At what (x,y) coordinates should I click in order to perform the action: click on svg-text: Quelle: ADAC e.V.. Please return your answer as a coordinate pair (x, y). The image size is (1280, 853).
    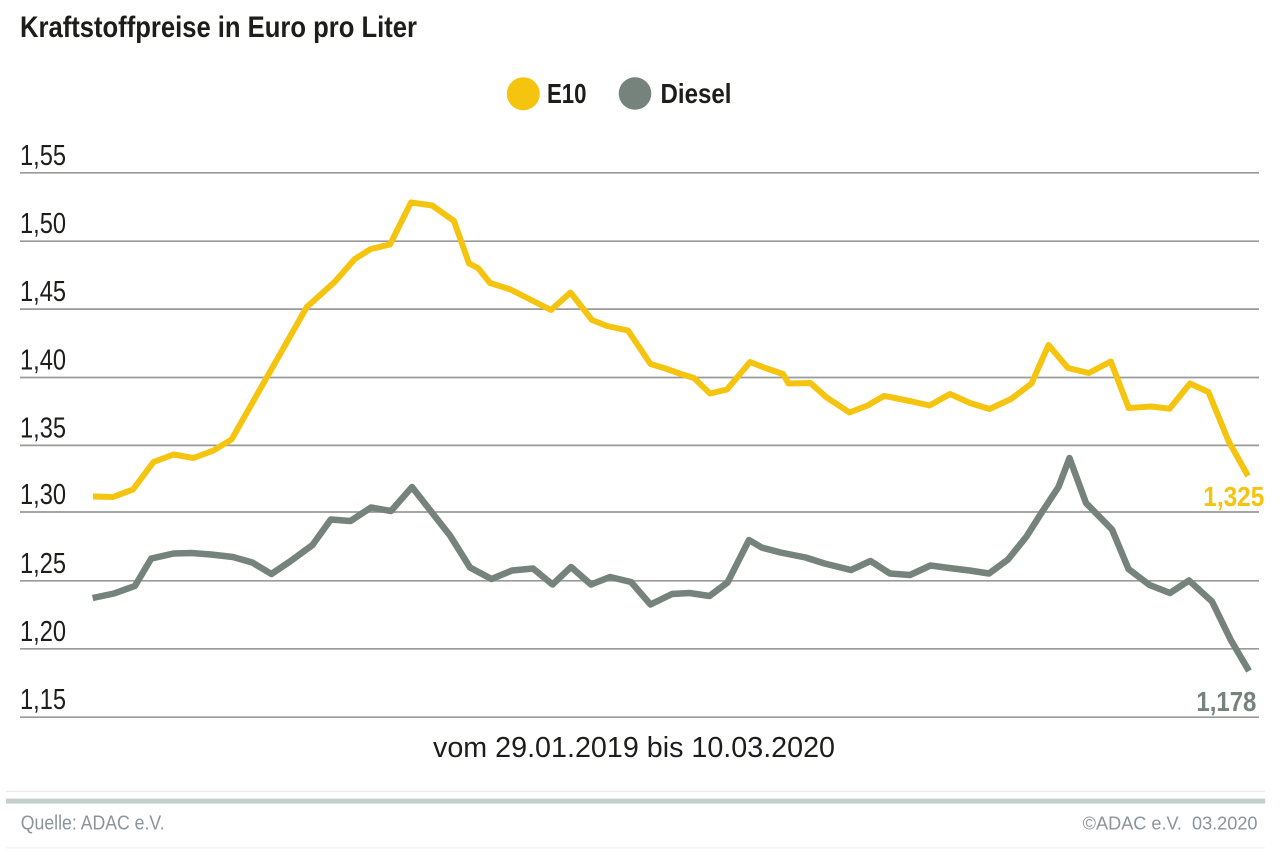
    Looking at the image, I should click on (93, 822).